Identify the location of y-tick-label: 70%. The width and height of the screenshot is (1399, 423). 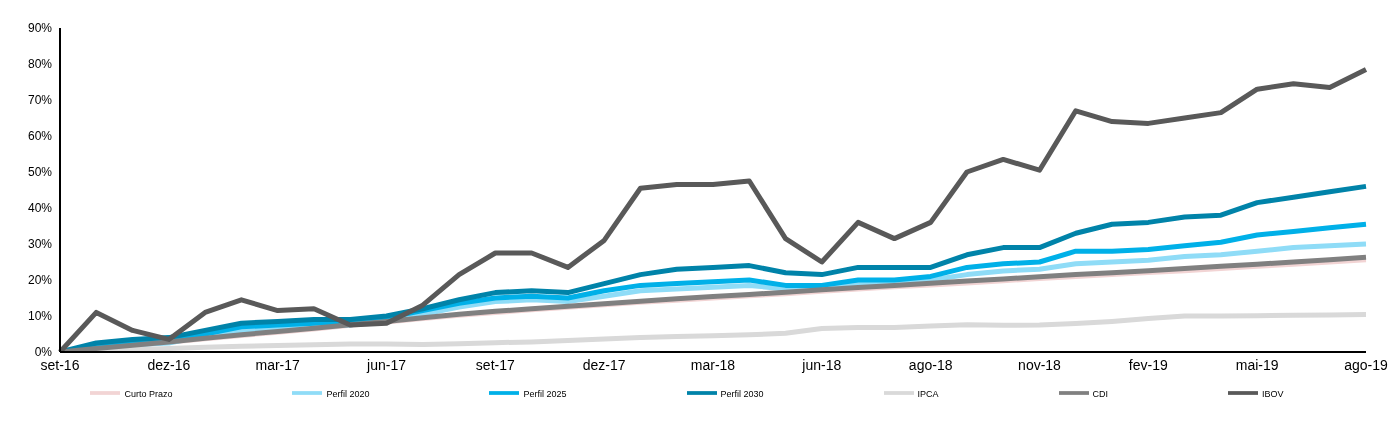
(40, 100).